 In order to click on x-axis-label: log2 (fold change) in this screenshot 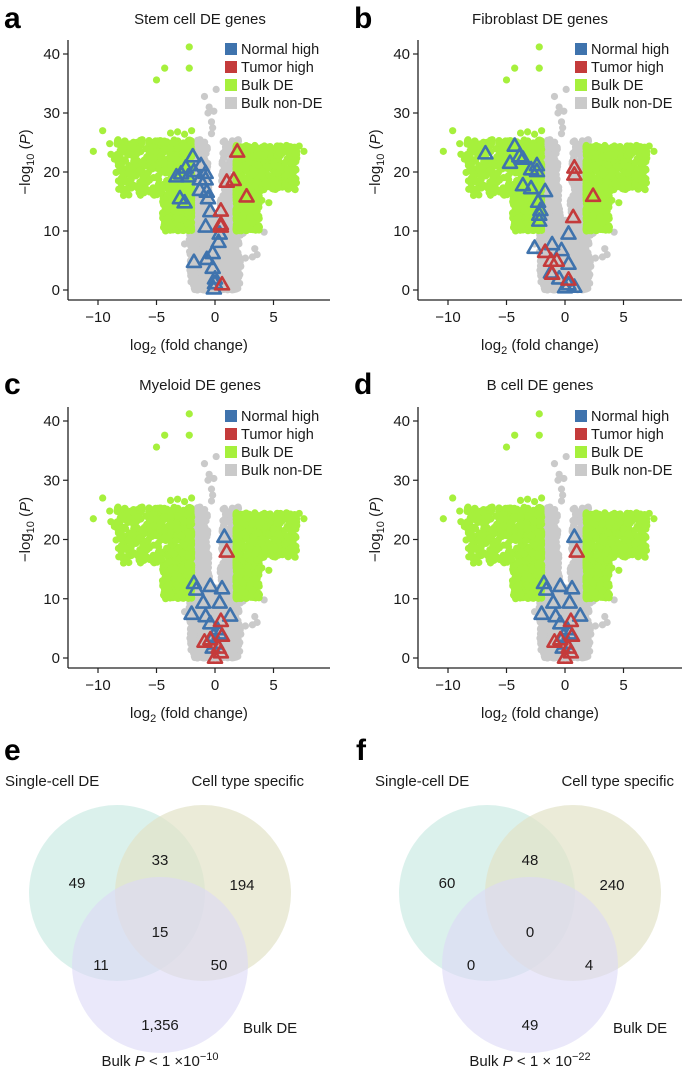, I will do `click(189, 347)`.